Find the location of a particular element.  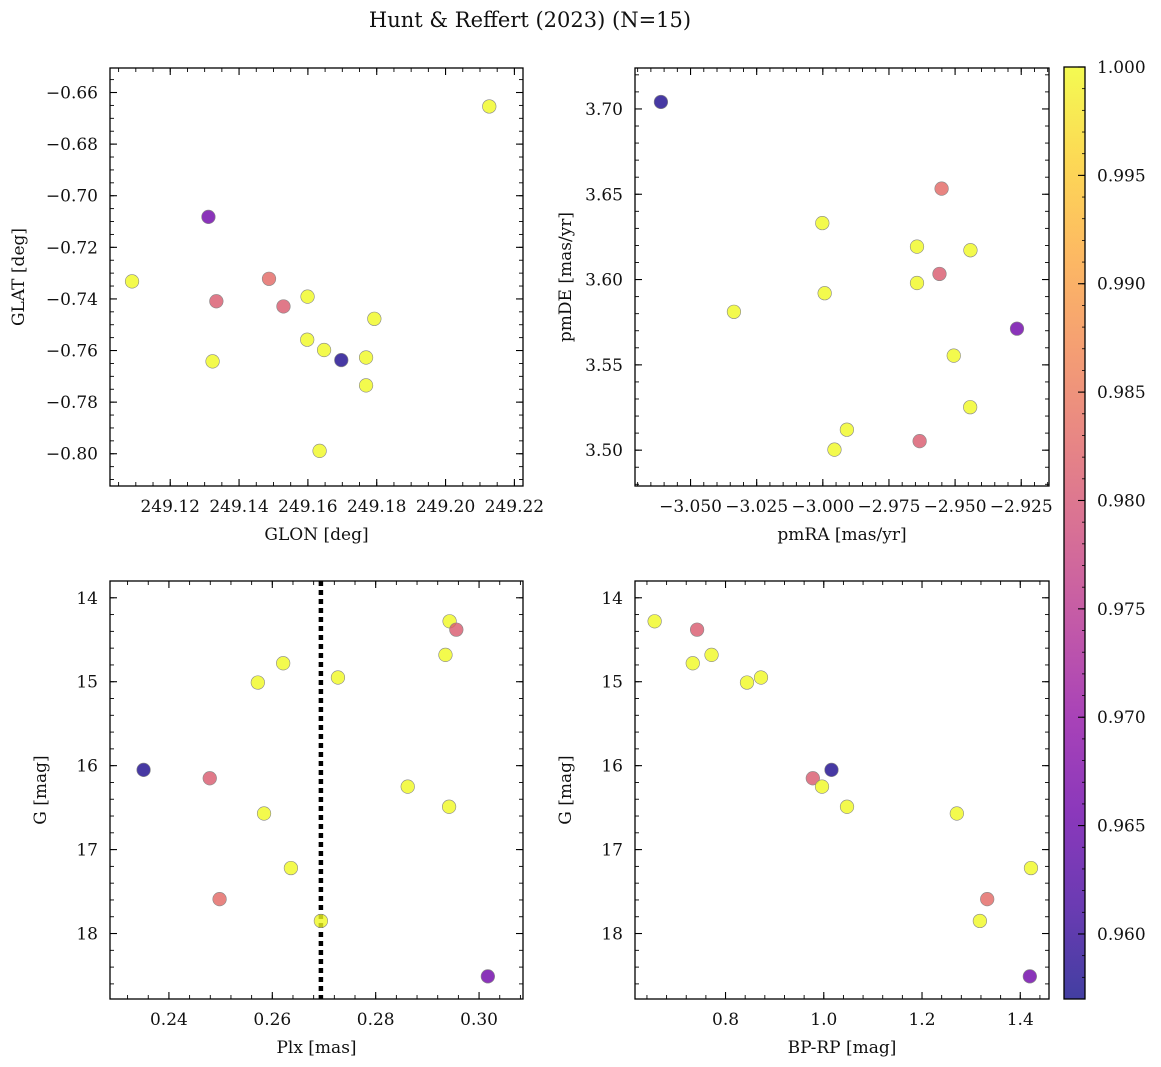

x-tick-label: 0.28 is located at coordinates (376, 1020).